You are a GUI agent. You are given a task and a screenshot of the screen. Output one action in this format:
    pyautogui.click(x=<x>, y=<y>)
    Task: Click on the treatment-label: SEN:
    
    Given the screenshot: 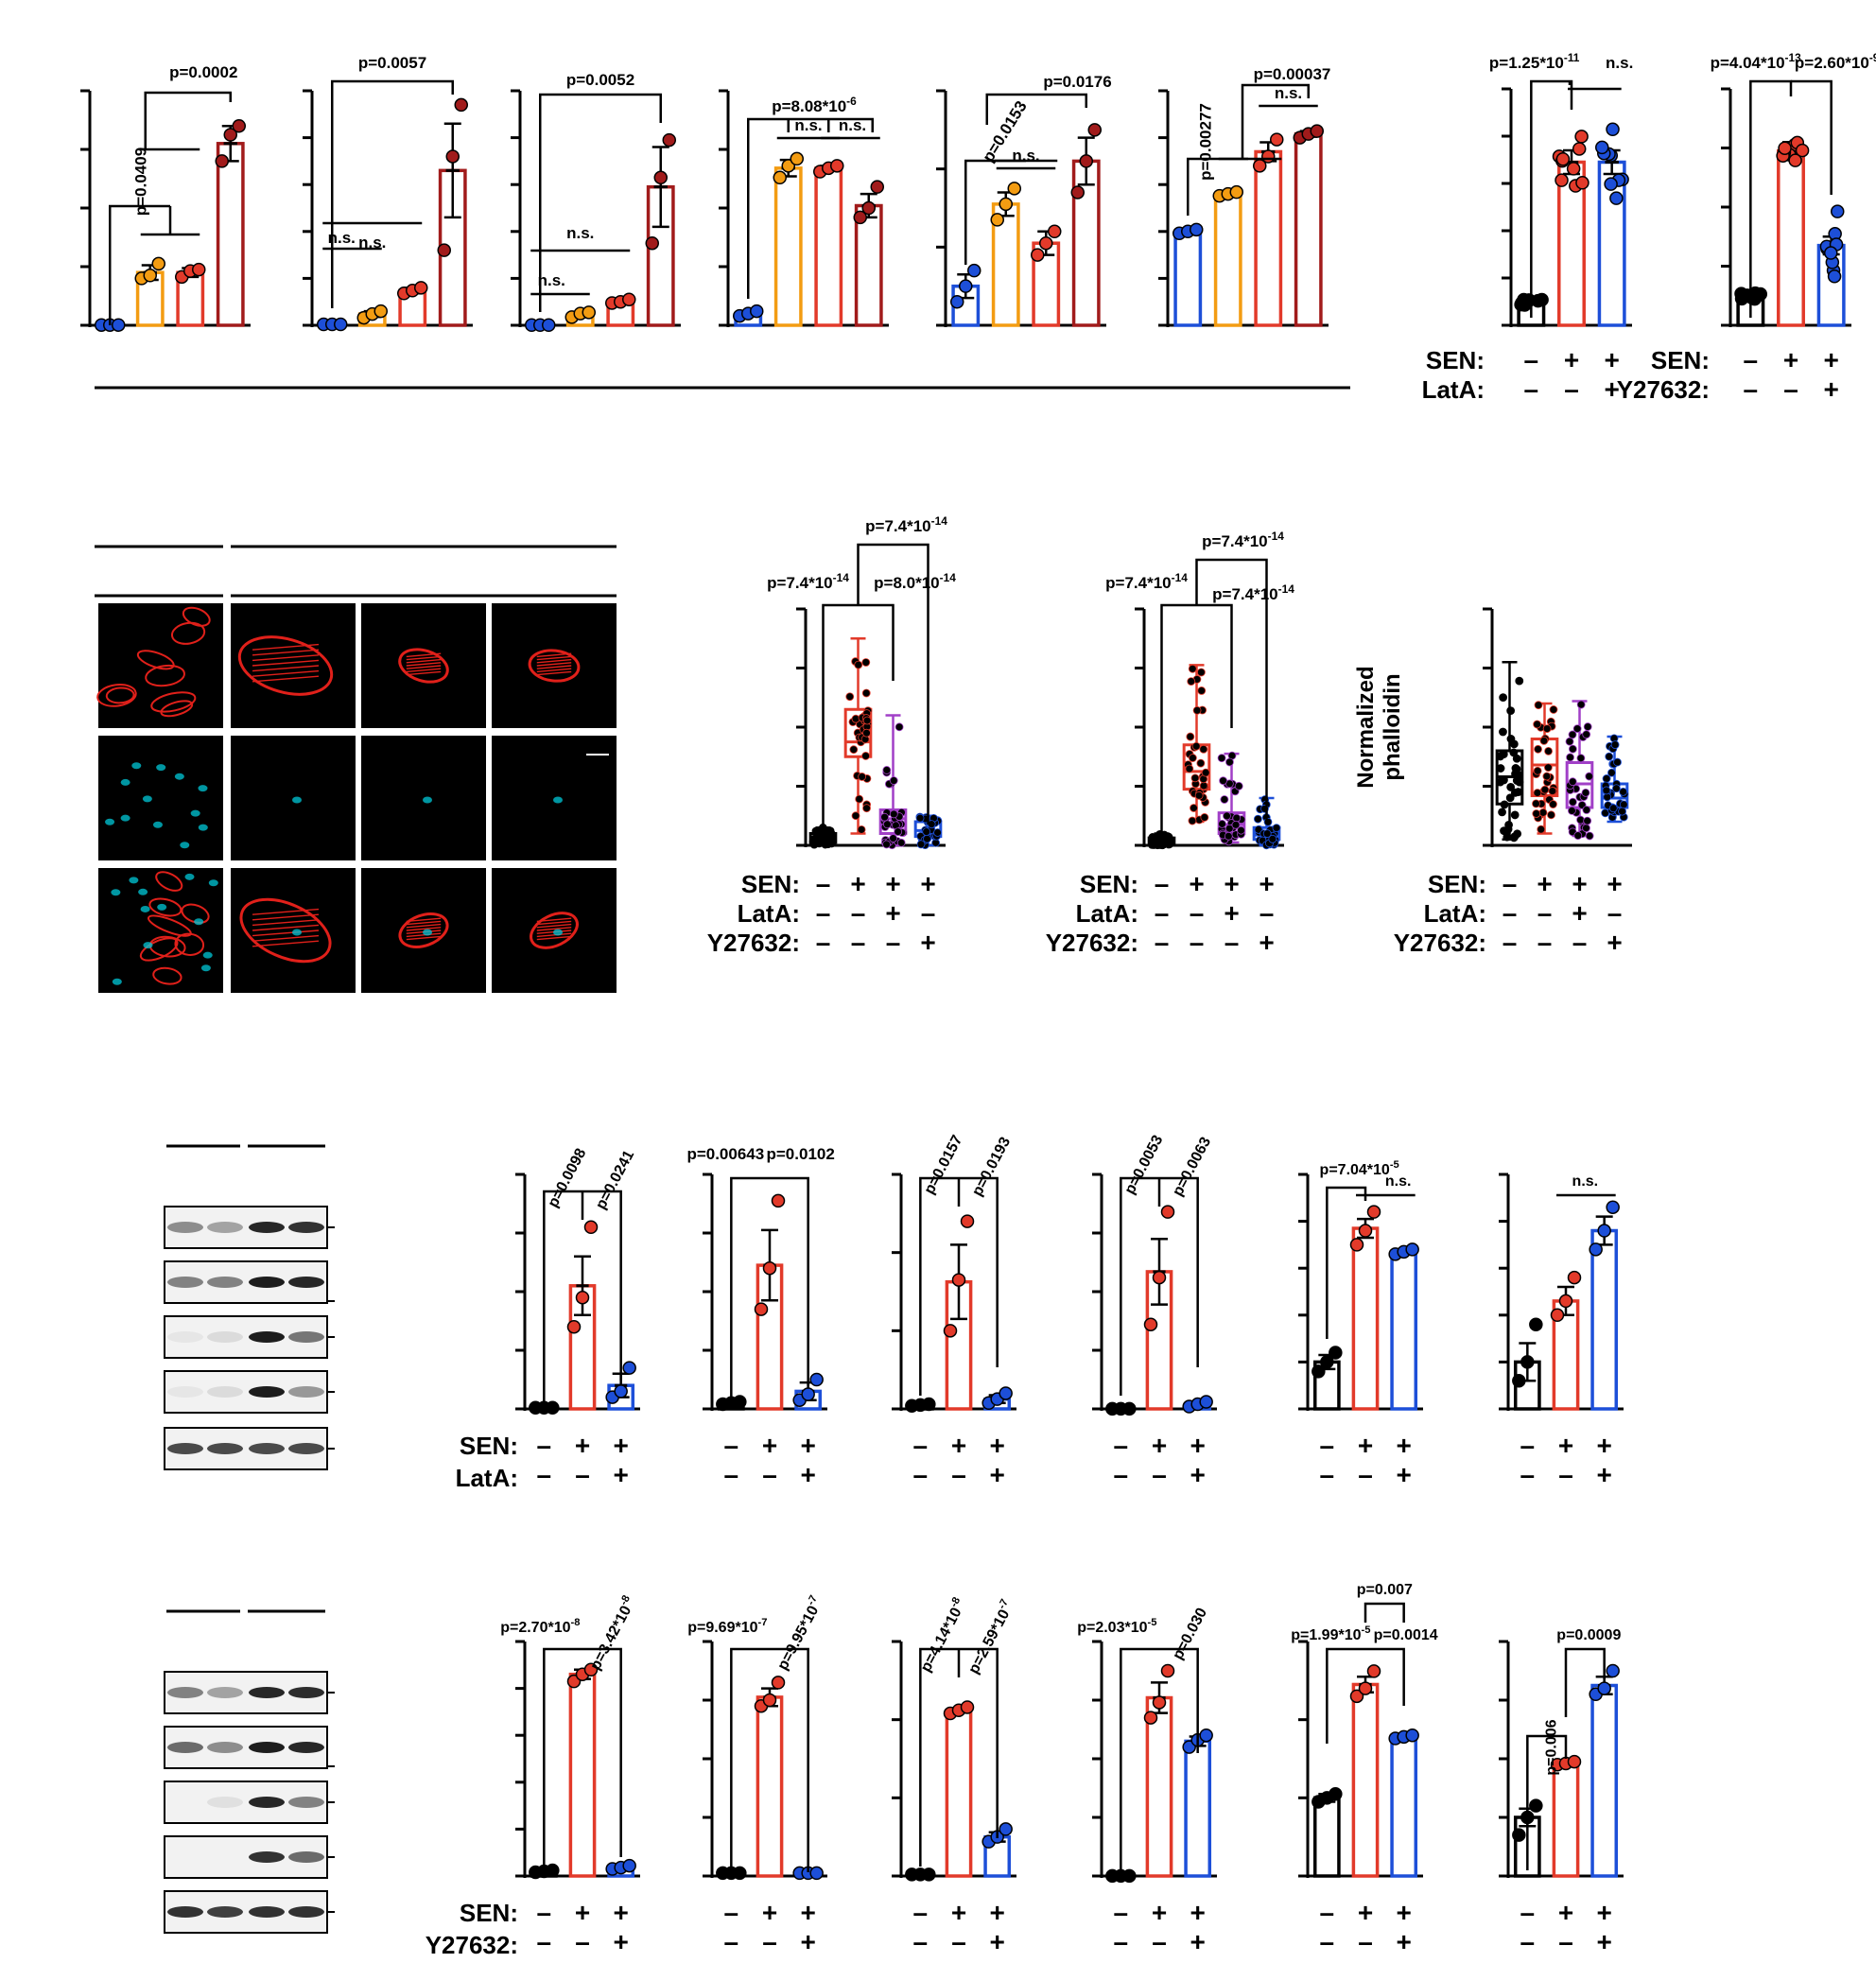 What is the action you would take?
    pyautogui.click(x=770, y=884)
    